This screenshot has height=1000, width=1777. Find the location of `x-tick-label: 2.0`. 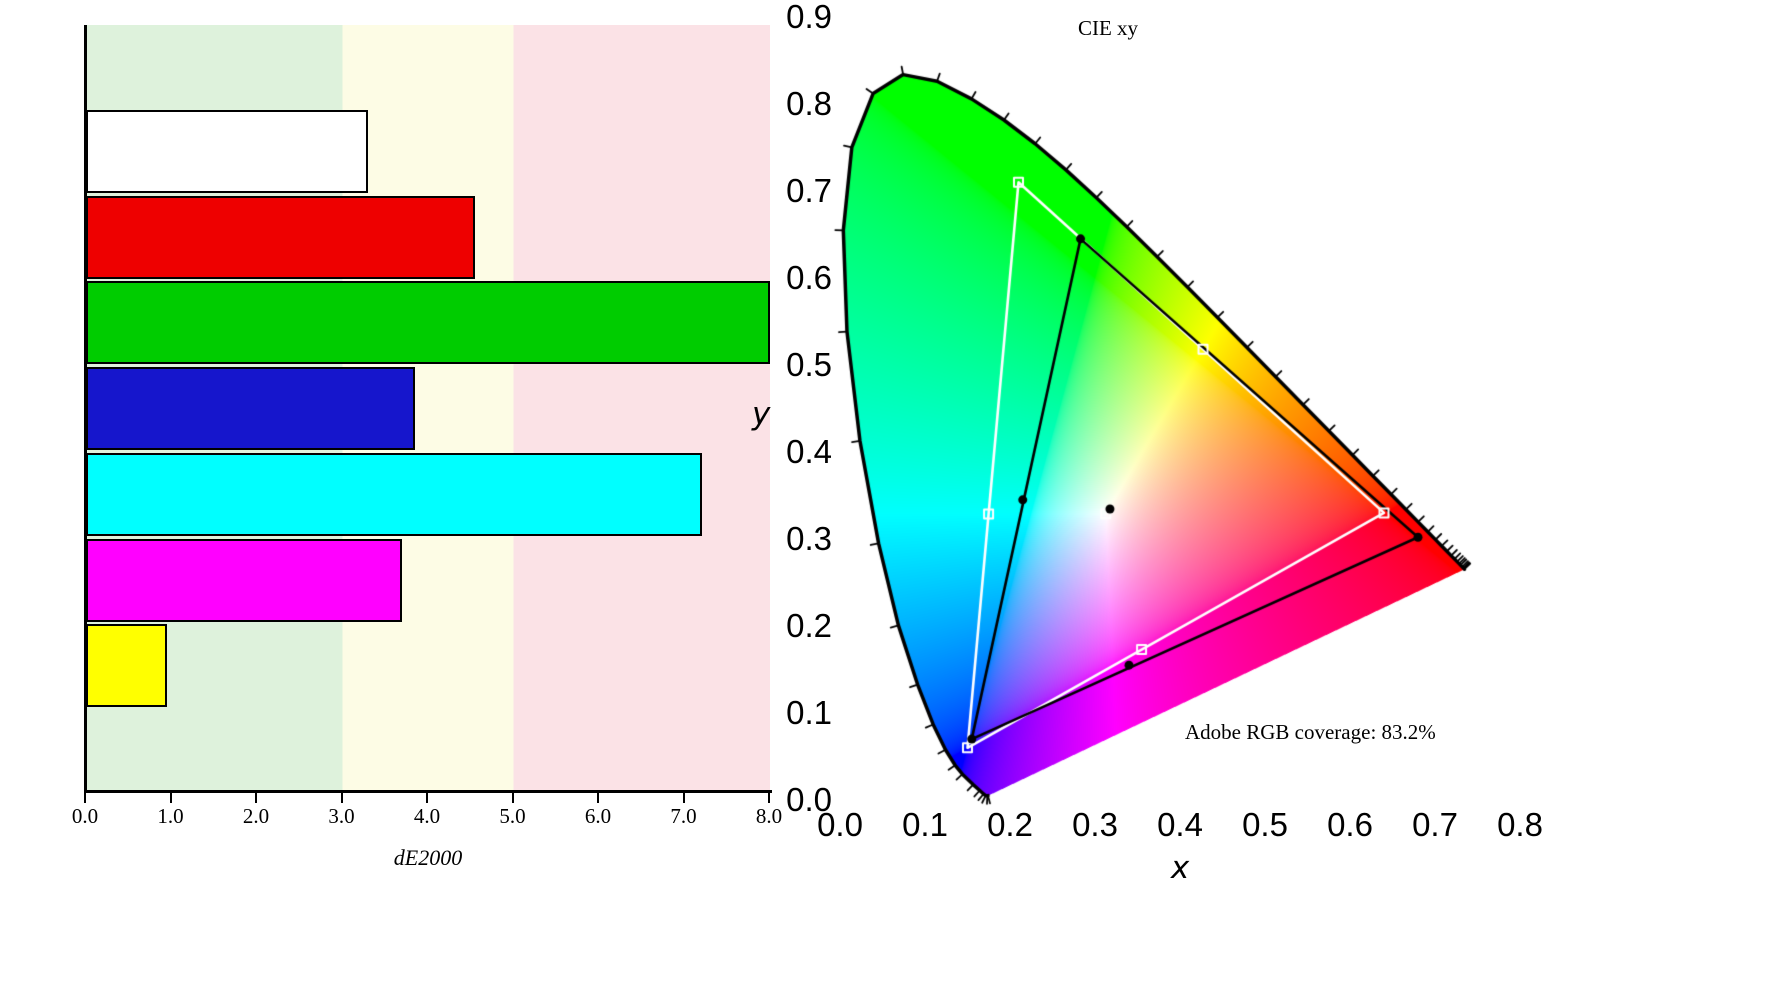

x-tick-label: 2.0 is located at coordinates (256, 816).